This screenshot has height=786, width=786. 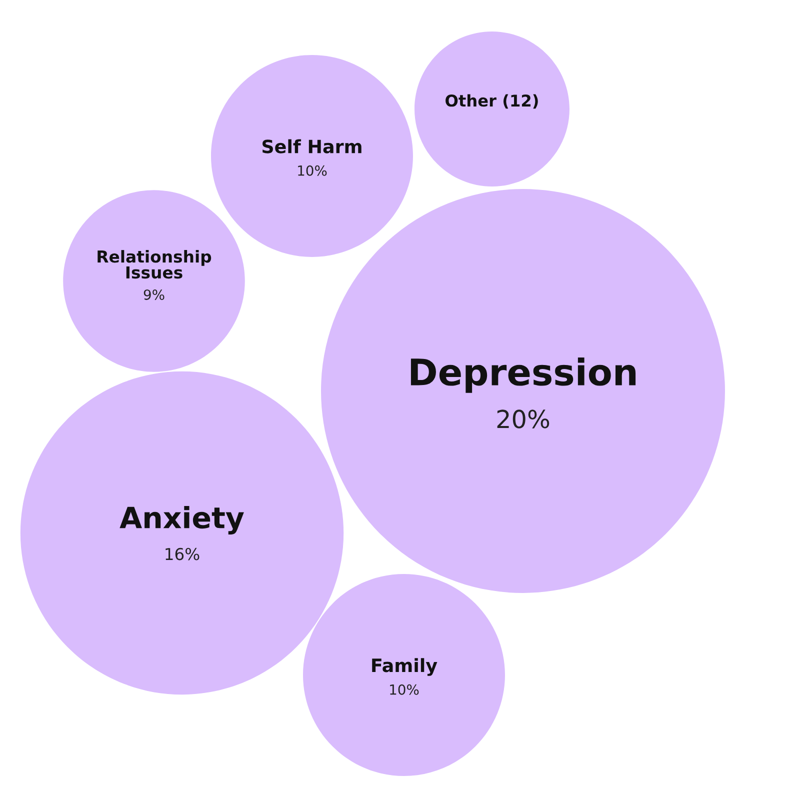 I want to click on category-label: Family, so click(x=405, y=667).